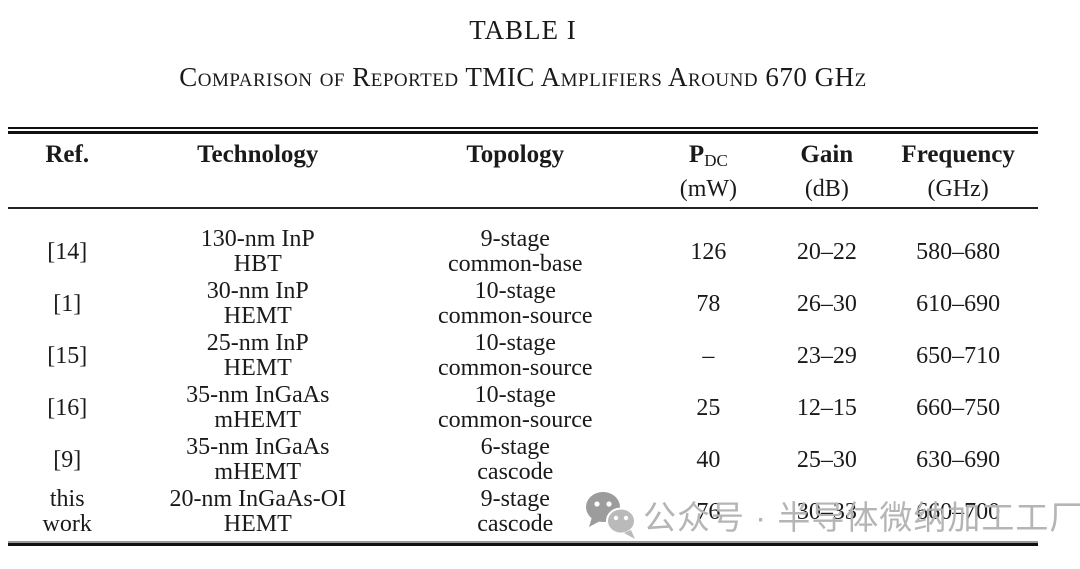  Describe the element at coordinates (258, 511) in the screenshot. I see `cell-technology: 20-nm InGaAs-OI HEMT` at that location.